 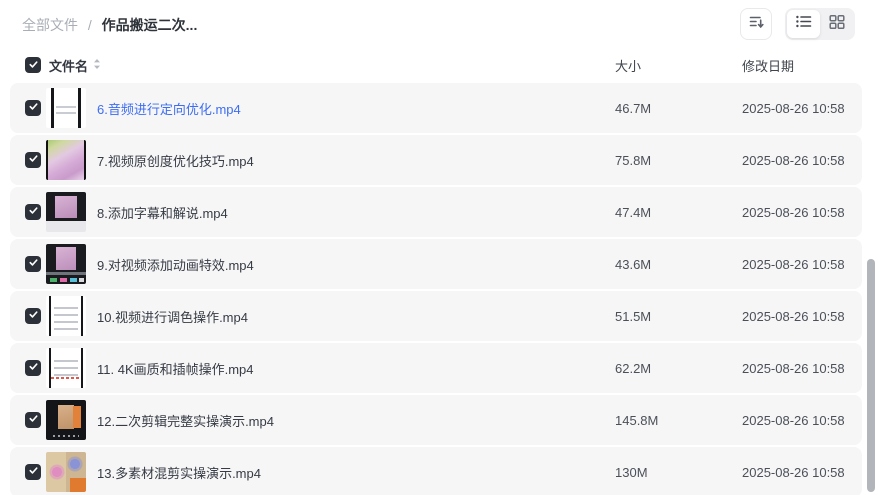 What do you see at coordinates (172, 317) in the screenshot?
I see `file-name-link: 10.视频进行调色操作.mp4` at bounding box center [172, 317].